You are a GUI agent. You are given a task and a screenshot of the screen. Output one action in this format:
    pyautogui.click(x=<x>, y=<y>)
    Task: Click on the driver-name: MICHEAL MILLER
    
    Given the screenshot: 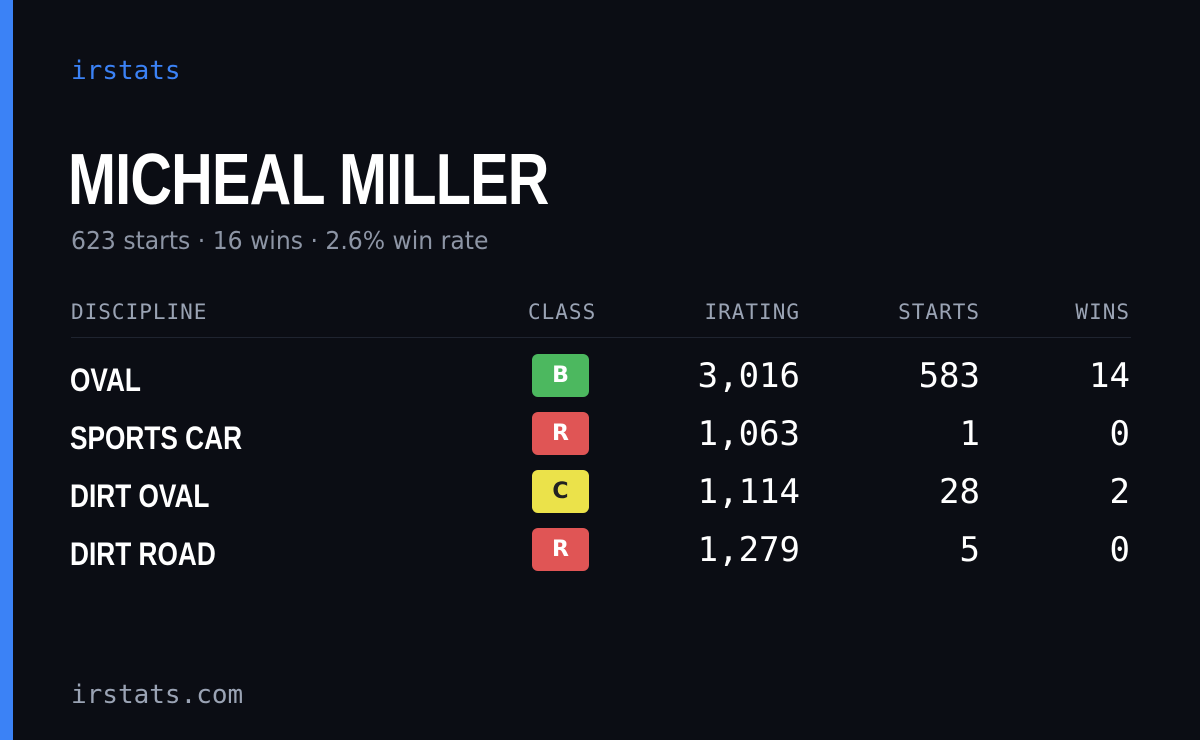 What is the action you would take?
    pyautogui.click(x=308, y=180)
    